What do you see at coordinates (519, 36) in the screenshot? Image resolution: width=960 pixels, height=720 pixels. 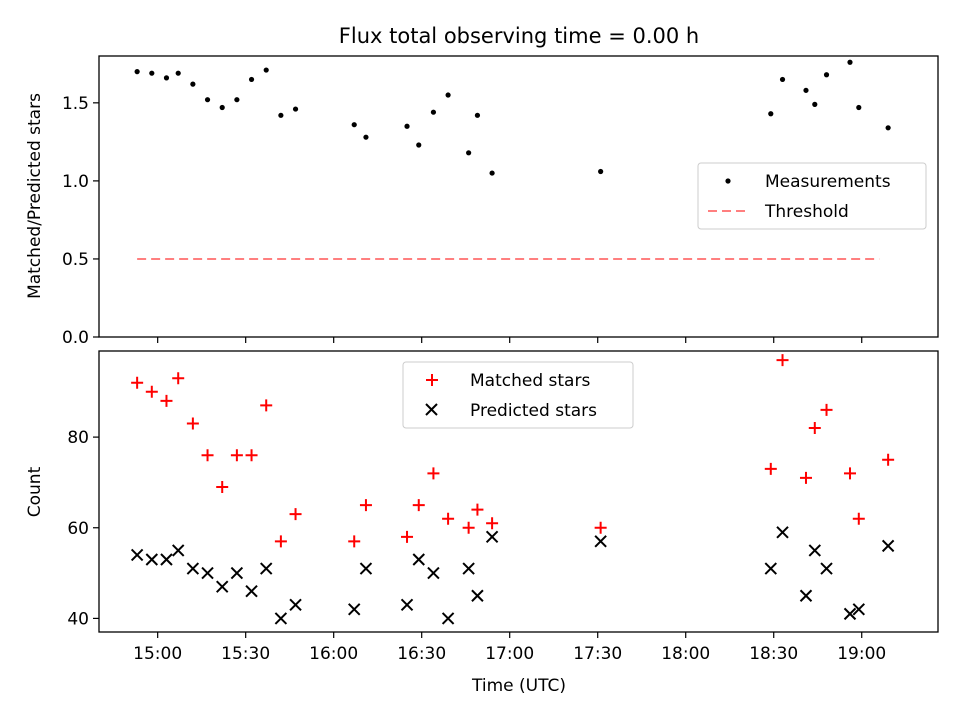 I see `chart-title: Flux total observing time = 0.00 h` at bounding box center [519, 36].